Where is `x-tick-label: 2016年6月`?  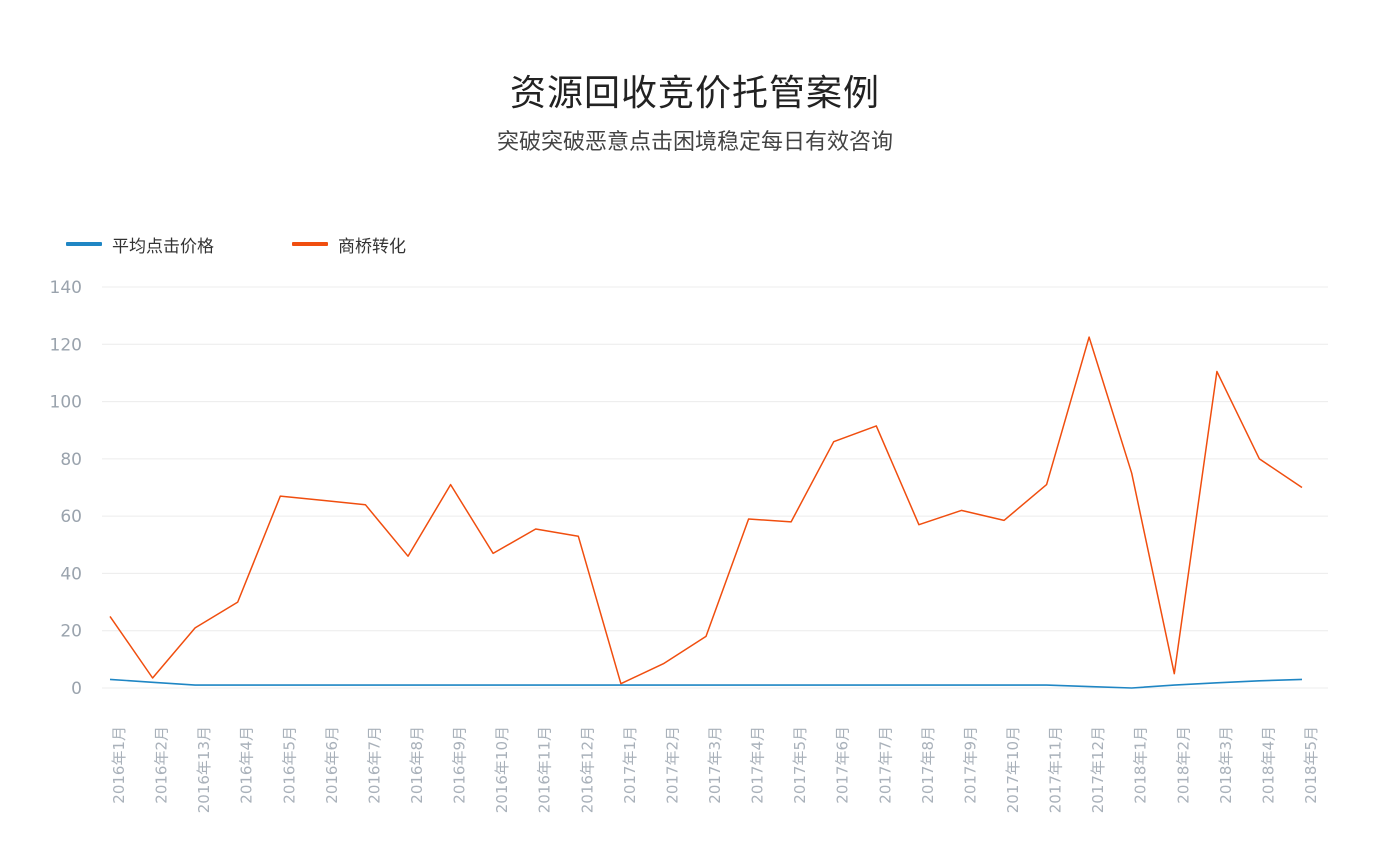 x-tick-label: 2016年6月 is located at coordinates (332, 765).